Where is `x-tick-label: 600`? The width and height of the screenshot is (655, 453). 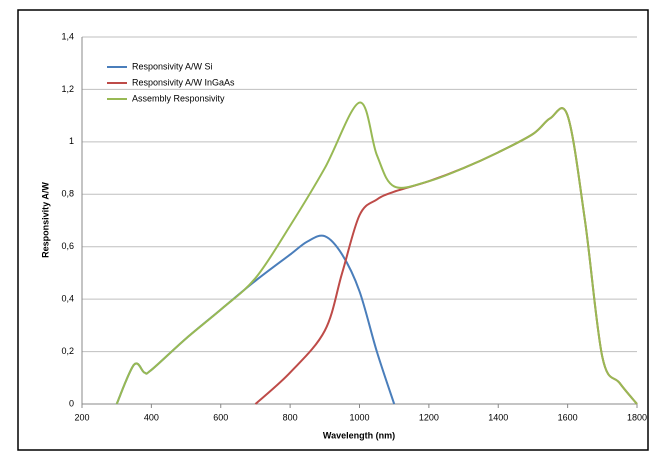 x-tick-label: 600 is located at coordinates (220, 417).